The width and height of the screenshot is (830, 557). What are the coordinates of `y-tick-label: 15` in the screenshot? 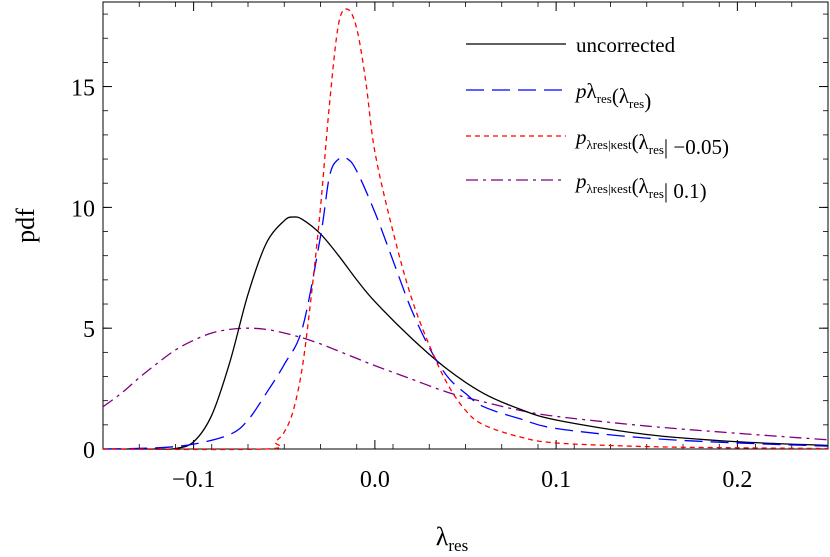 It's located at (83, 89).